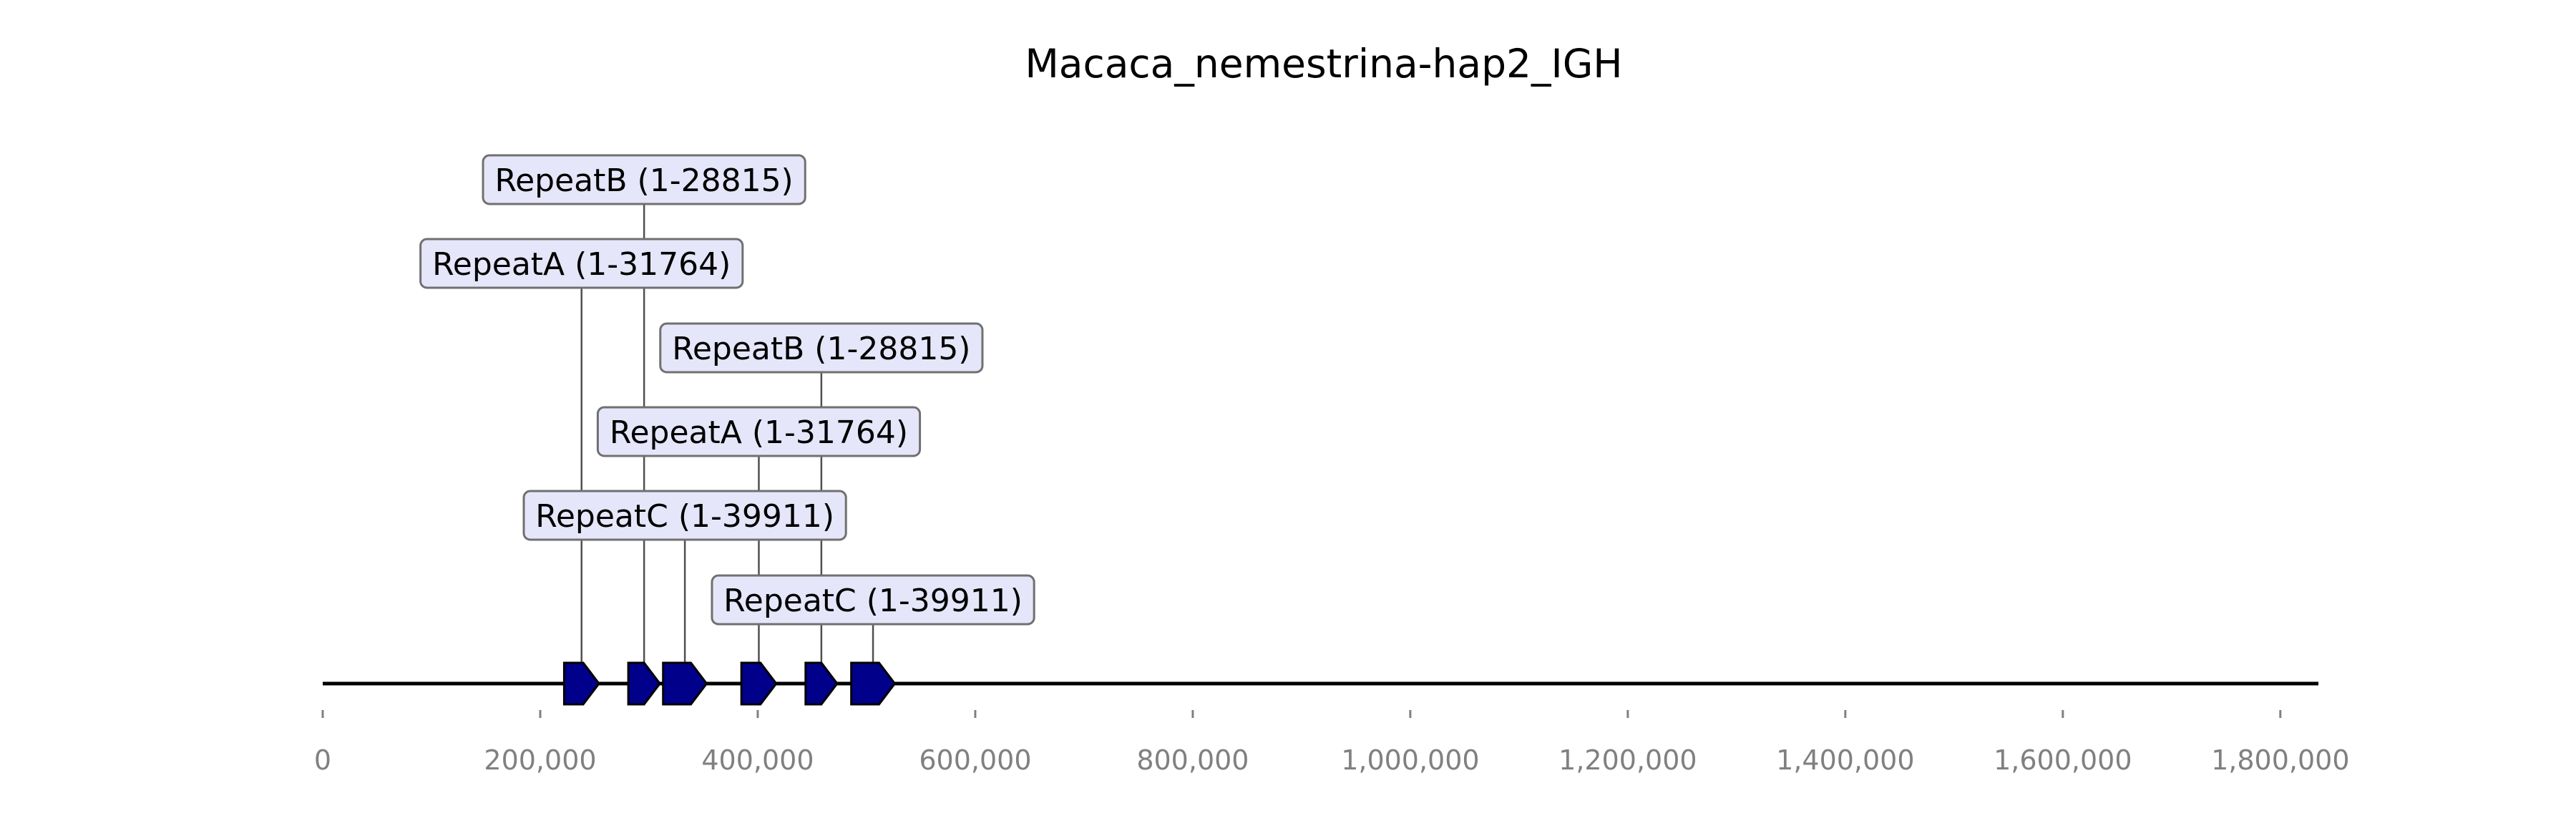 The image size is (2576, 816). What do you see at coordinates (975, 760) in the screenshot?
I see `x-tick-label: 600,000` at bounding box center [975, 760].